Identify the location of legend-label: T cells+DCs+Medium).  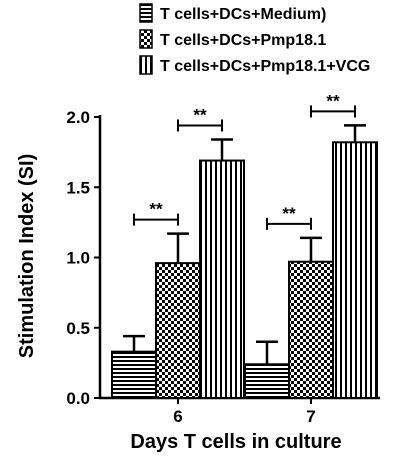
(243, 14).